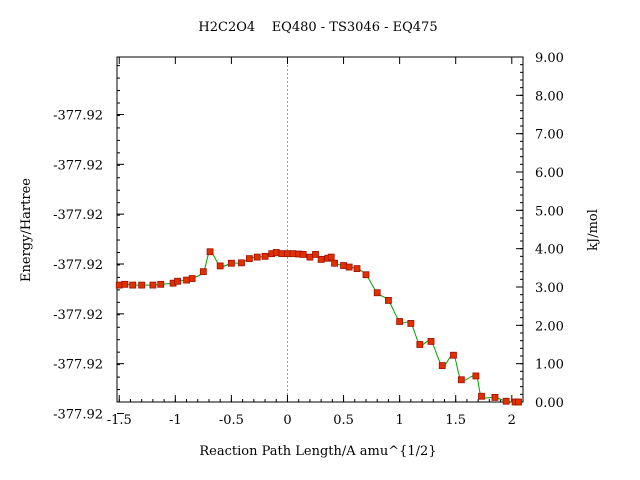  Describe the element at coordinates (119, 420) in the screenshot. I see `x-tick-label: -1.5` at that location.